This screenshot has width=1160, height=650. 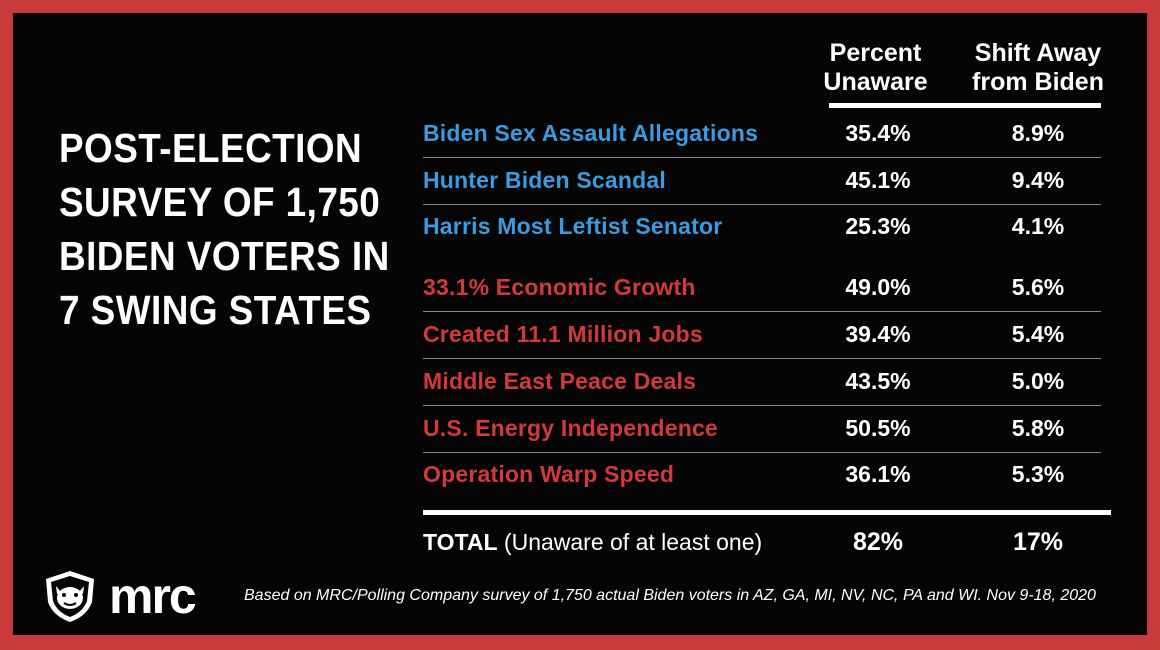 I want to click on total-shift: 17%, so click(x=1038, y=542).